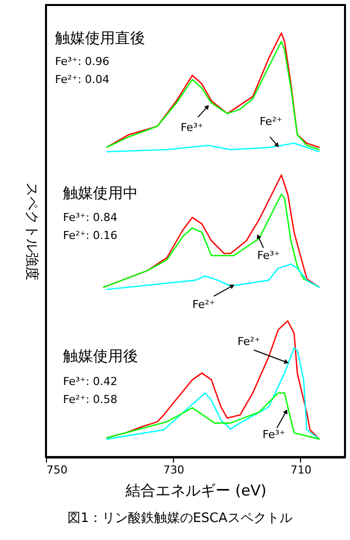 The height and width of the screenshot is (540, 350). Describe the element at coordinates (100, 356) in the screenshot. I see `annotation: 触媒使用後` at that location.